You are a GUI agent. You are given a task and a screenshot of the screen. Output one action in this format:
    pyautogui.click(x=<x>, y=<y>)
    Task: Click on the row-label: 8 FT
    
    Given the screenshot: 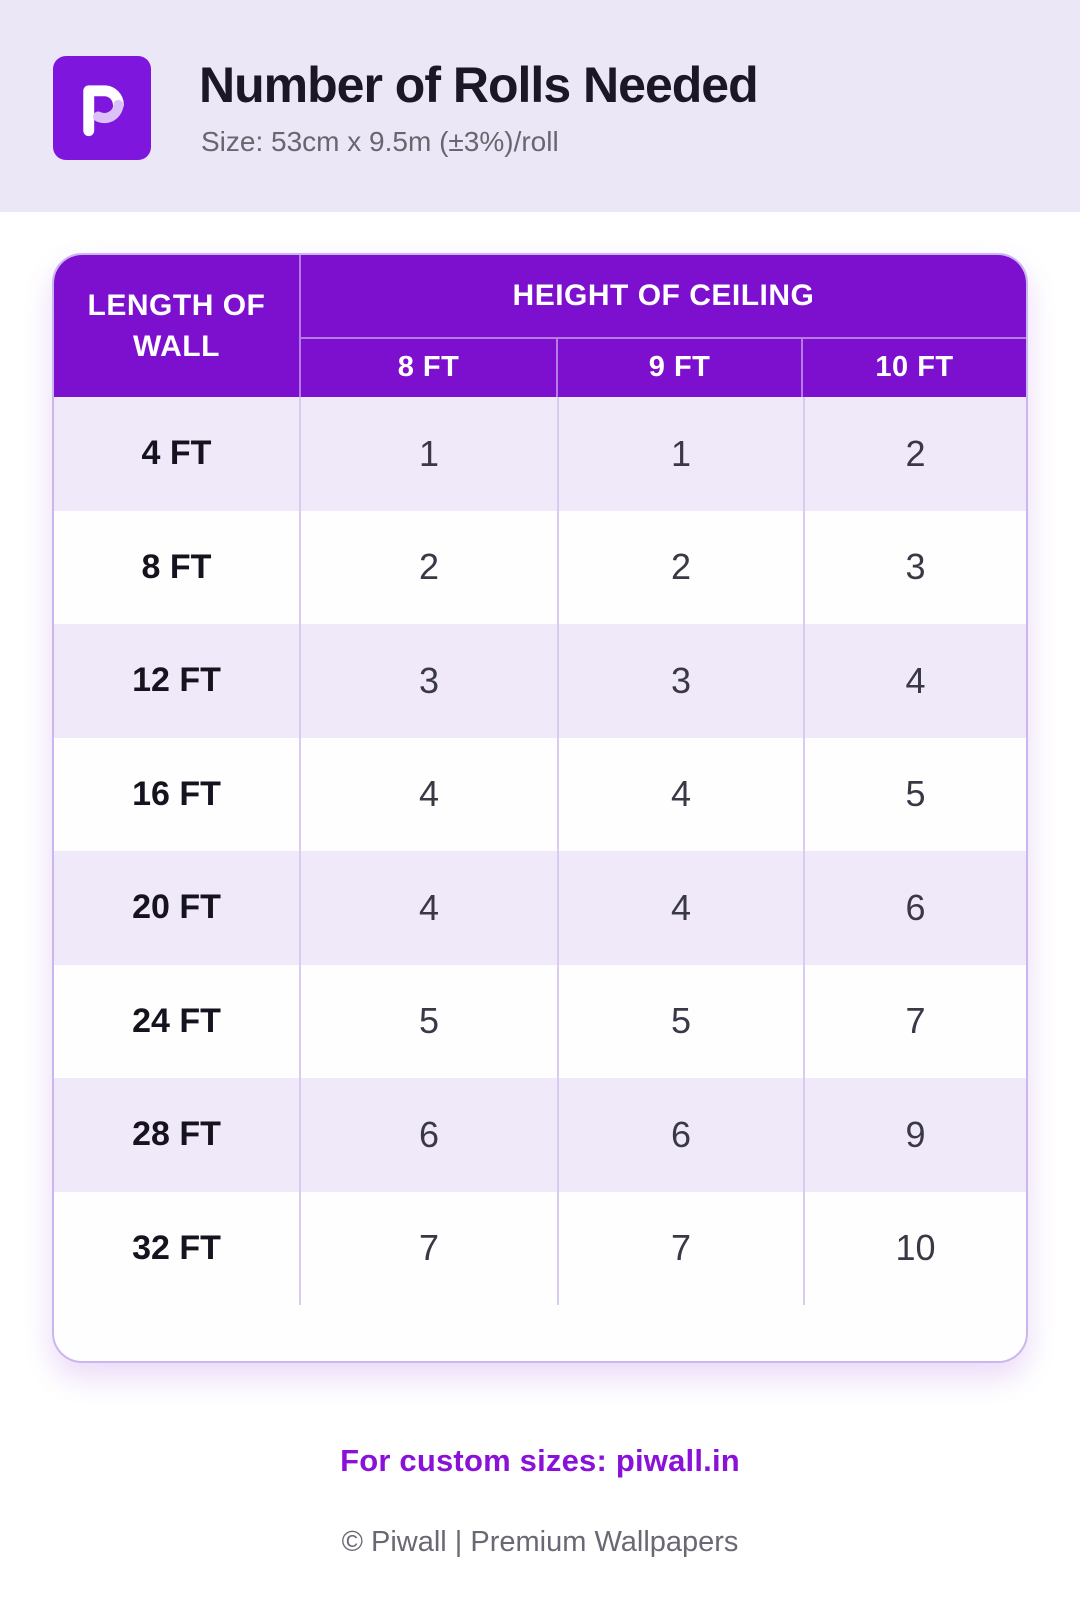 What is the action you would take?
    pyautogui.click(x=176, y=566)
    